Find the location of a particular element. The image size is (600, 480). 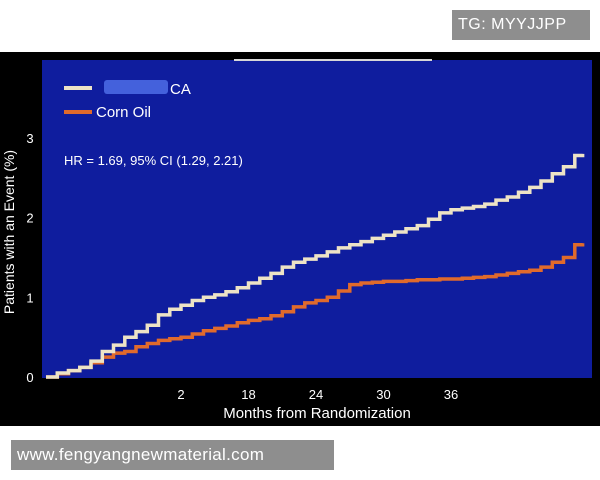

hazard-ratio-annotation: HR = 1.69, 95% CI (1.29, 2.21) is located at coordinates (153, 160).